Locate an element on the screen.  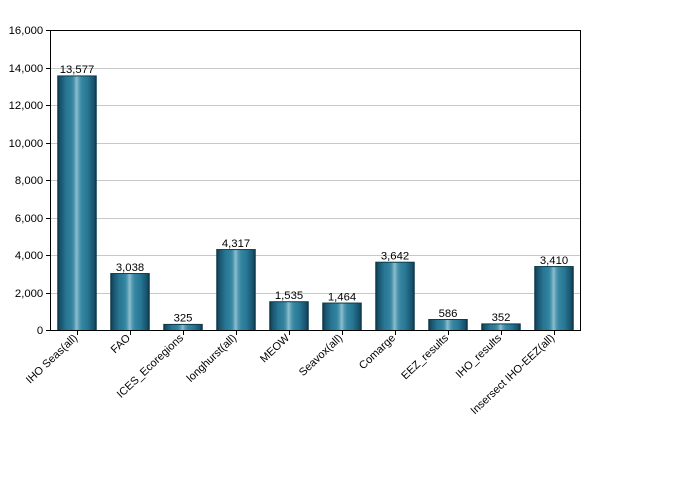
svg-text: 1,464 is located at coordinates (342, 297).